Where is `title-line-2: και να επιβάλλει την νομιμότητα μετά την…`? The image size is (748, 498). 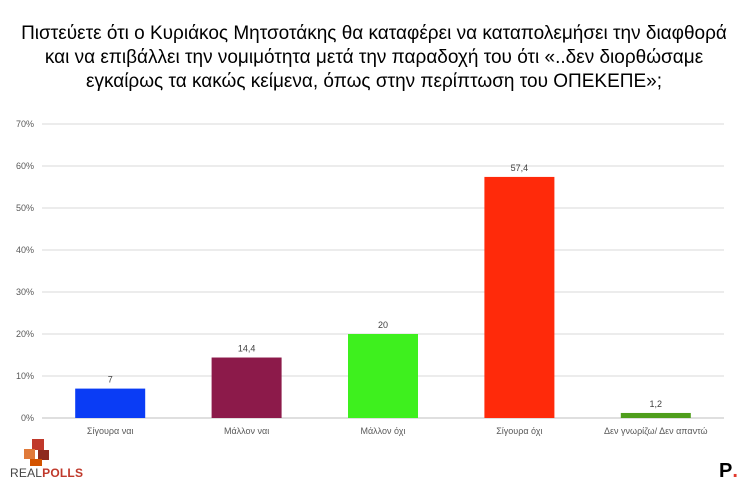
title-line-2: και να επιβάλλει την νομιμότητα μετά την… is located at coordinates (374, 57).